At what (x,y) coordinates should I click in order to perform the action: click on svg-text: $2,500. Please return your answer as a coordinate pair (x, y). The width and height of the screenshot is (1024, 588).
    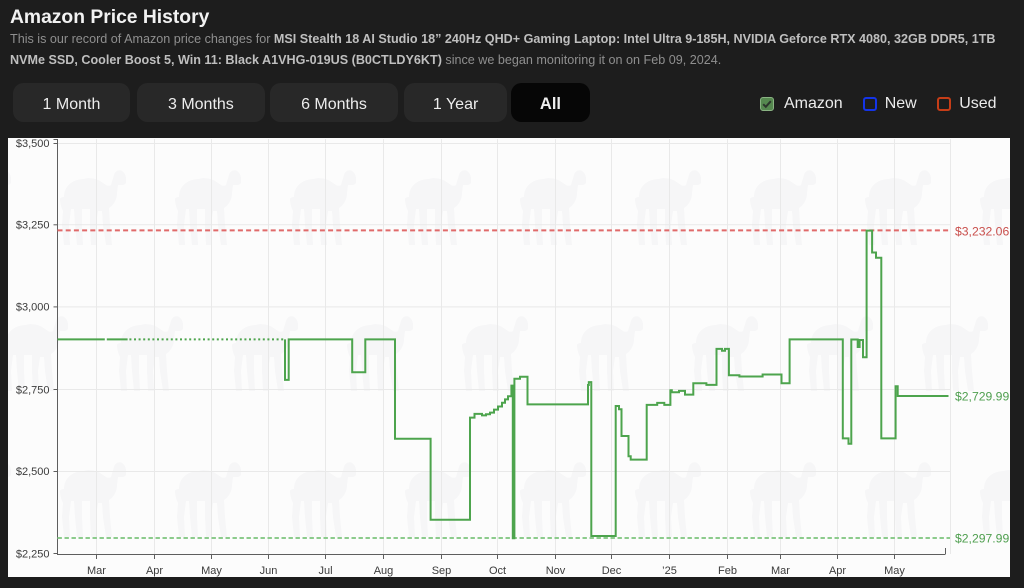
    Looking at the image, I should click on (33, 472).